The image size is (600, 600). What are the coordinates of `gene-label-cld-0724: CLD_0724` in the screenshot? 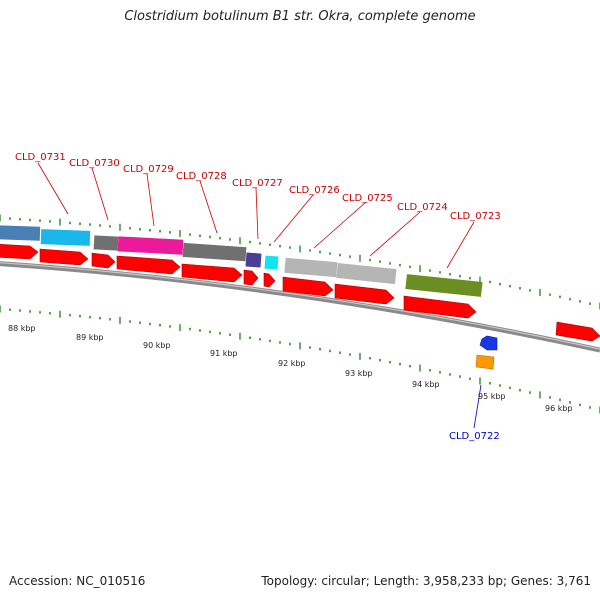 It's located at (422, 207).